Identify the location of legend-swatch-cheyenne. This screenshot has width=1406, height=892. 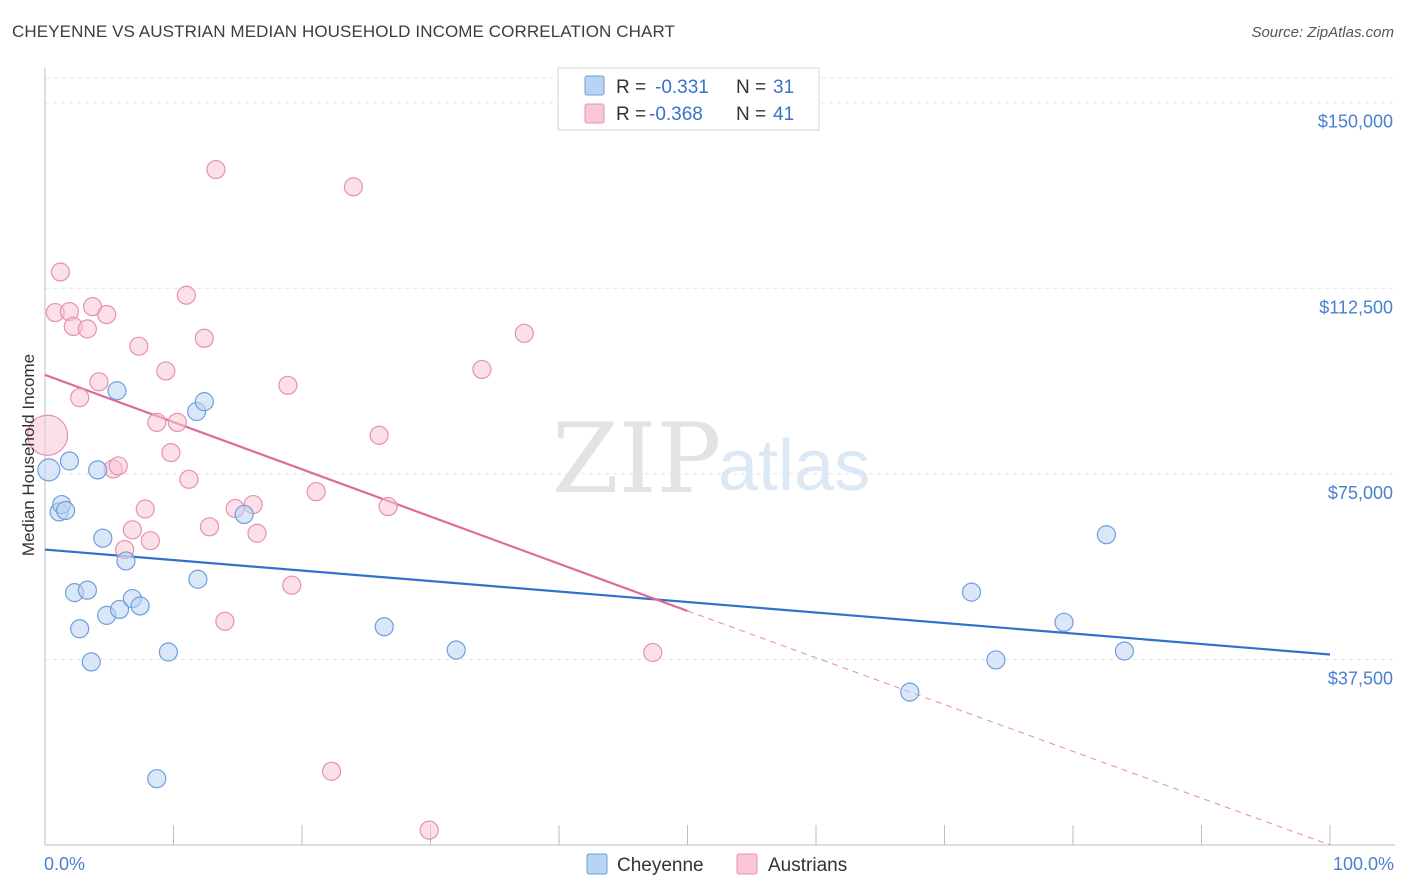
(594, 85).